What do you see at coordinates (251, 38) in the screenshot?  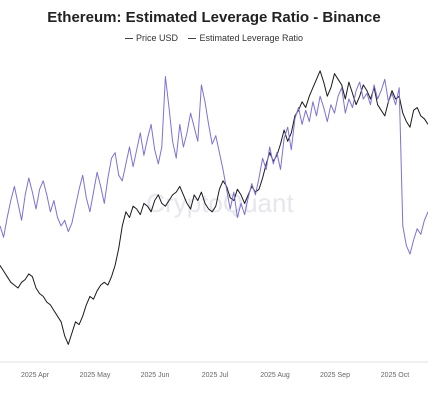 I see `legend-label-leverage: Estimated Leverage Ratio` at bounding box center [251, 38].